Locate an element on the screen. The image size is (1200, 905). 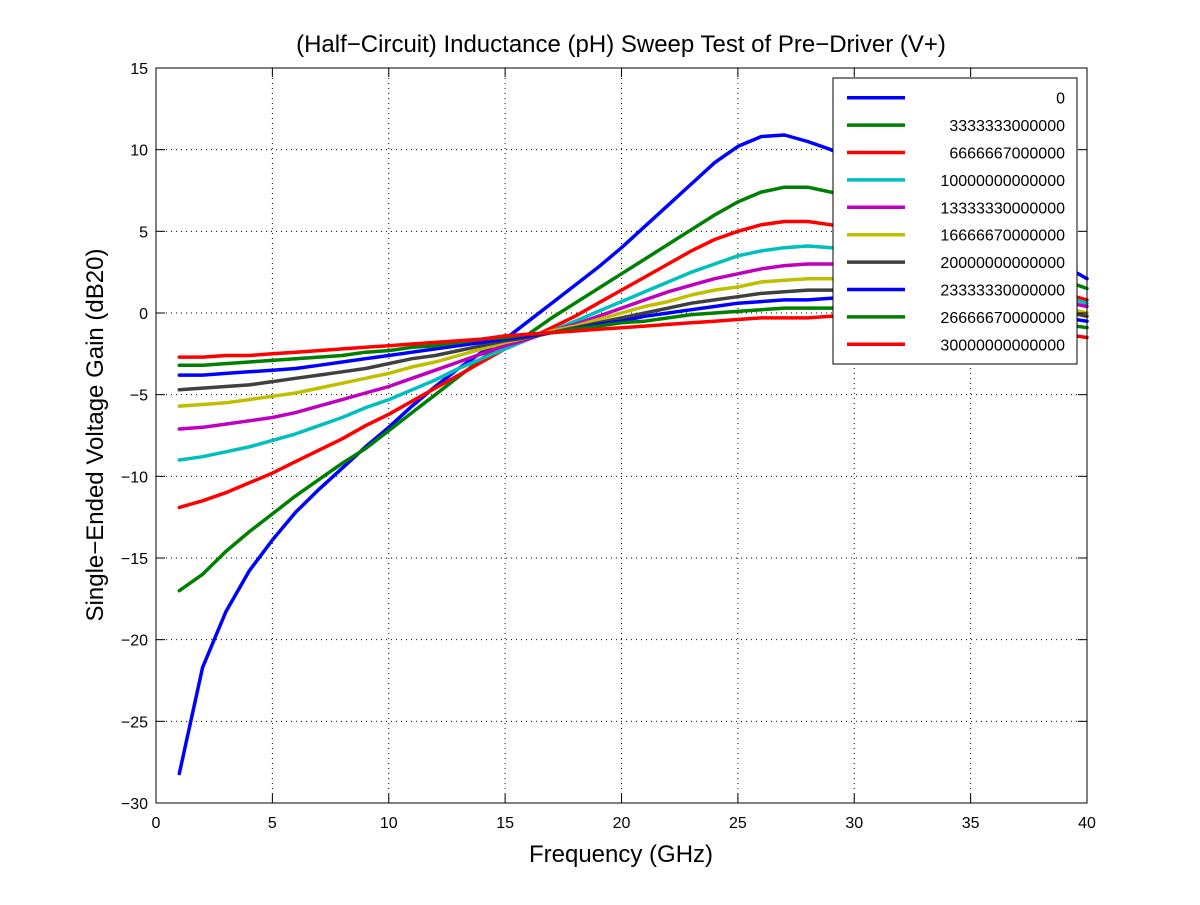
x-tick-label: 30 is located at coordinates (854, 823).